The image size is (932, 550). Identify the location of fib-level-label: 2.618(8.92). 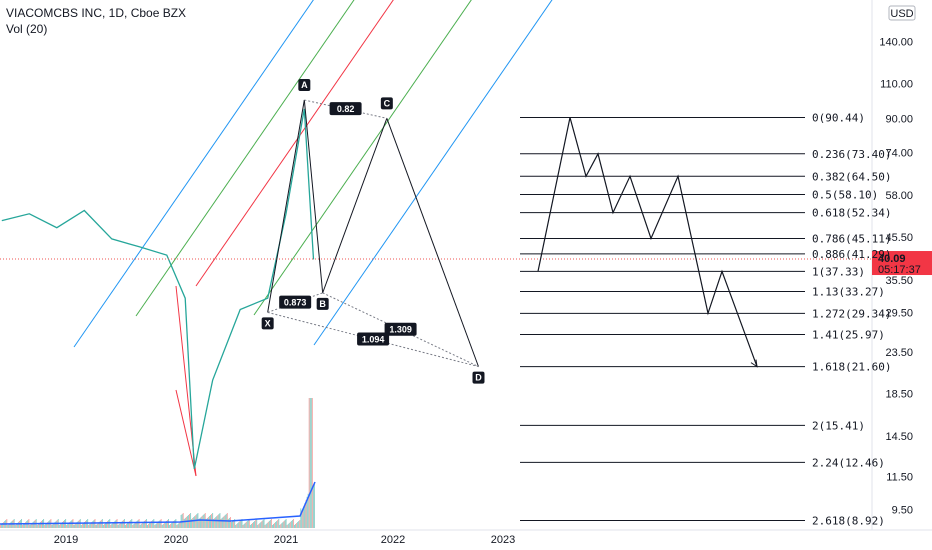
(848, 520).